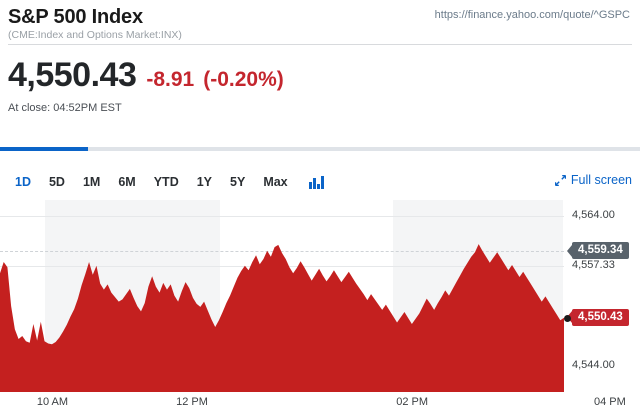  I want to click on quote-market-status: At close: 04:52PM EST, so click(65, 108).